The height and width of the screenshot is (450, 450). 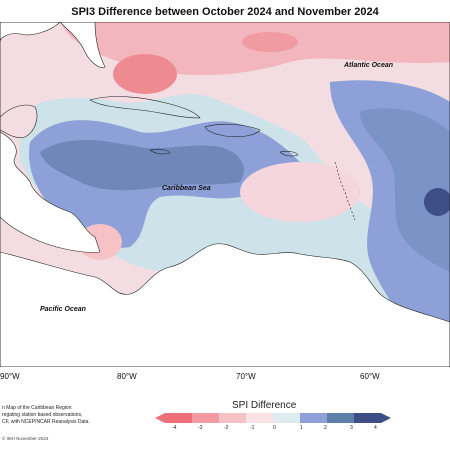 I want to click on map-note-line-3: CF, with NCEP/NCAR Reanalysis Data., so click(x=46, y=422).